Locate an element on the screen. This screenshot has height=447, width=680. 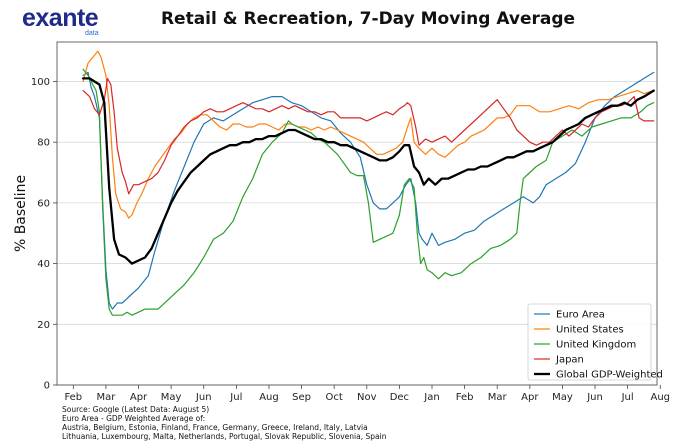
legend-label: Global GDP-Weighted is located at coordinates (609, 375).